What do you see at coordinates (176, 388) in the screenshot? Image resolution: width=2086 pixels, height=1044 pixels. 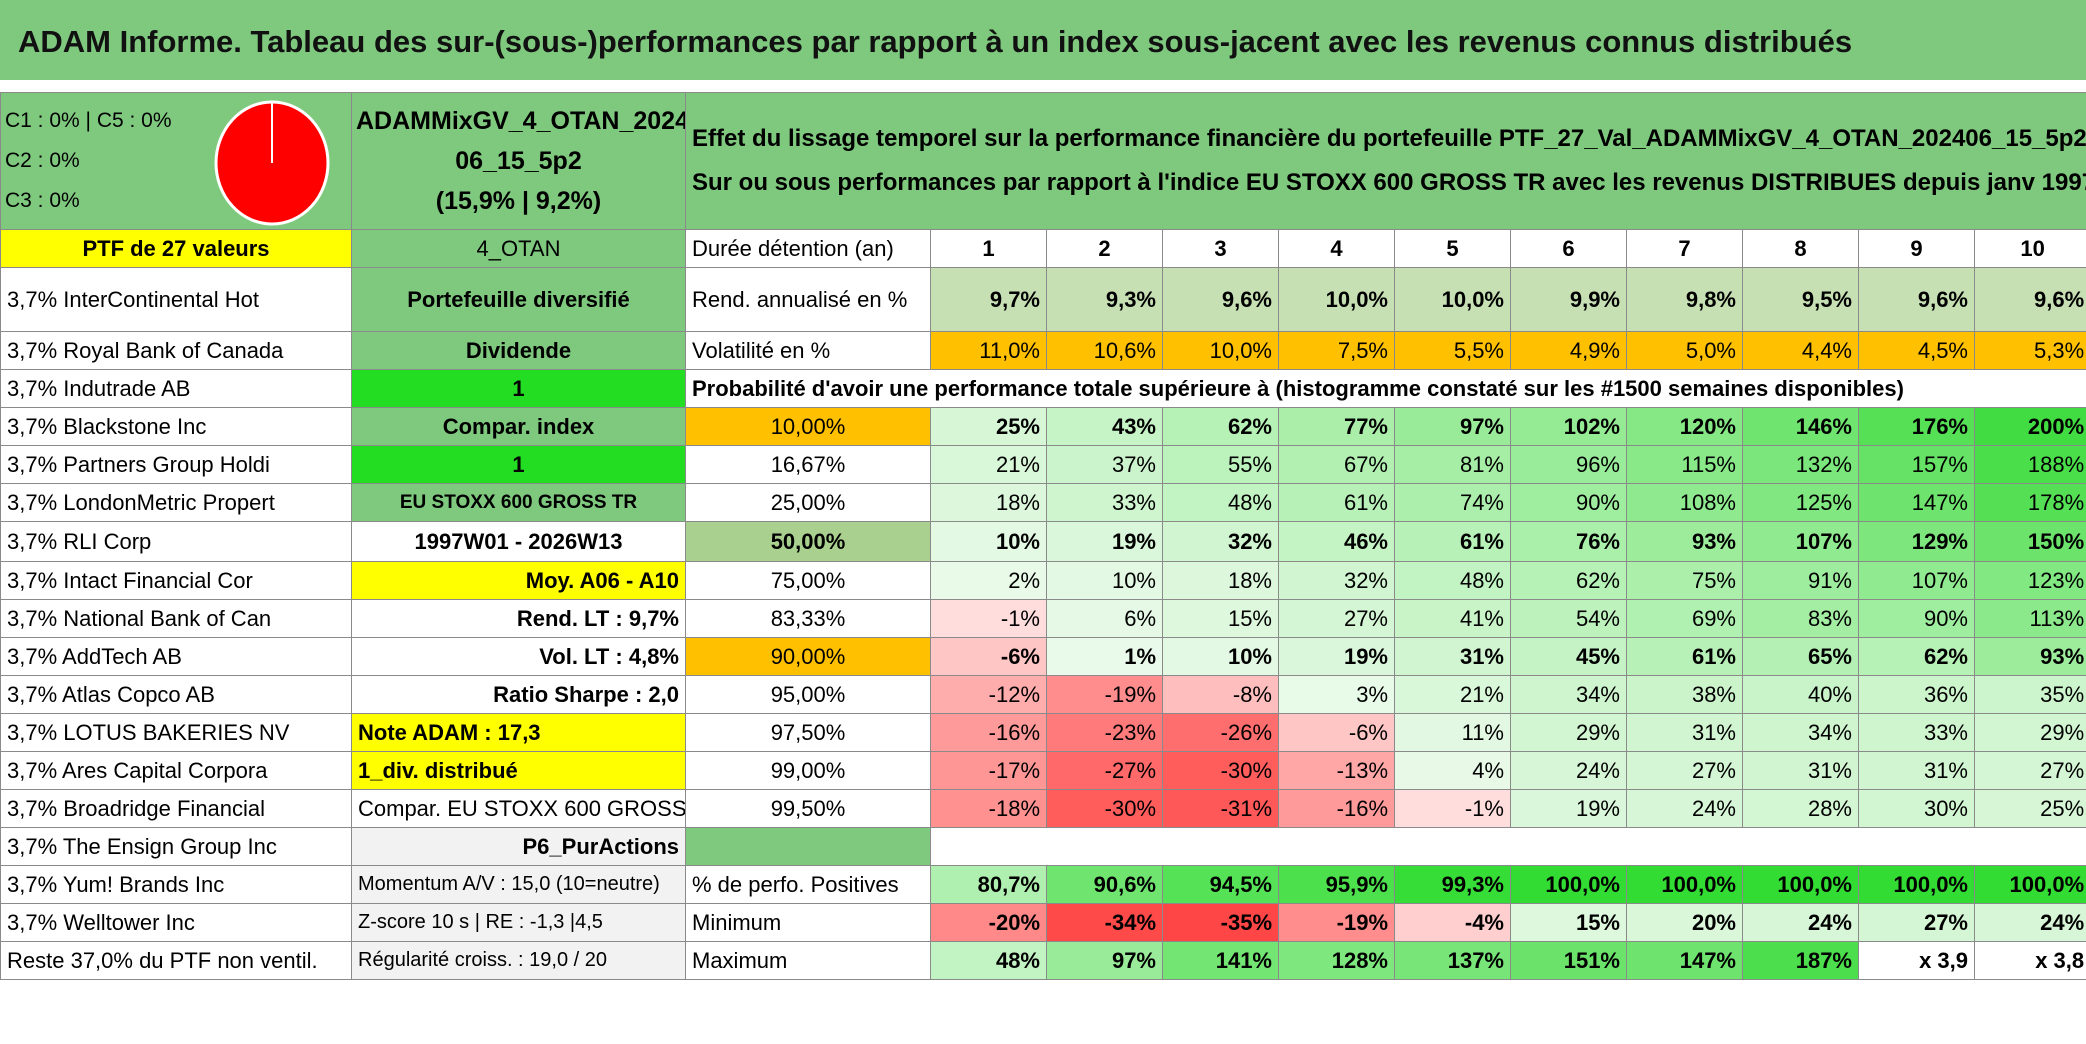 I see `holding-name: 3,7% Indutrade AB` at bounding box center [176, 388].